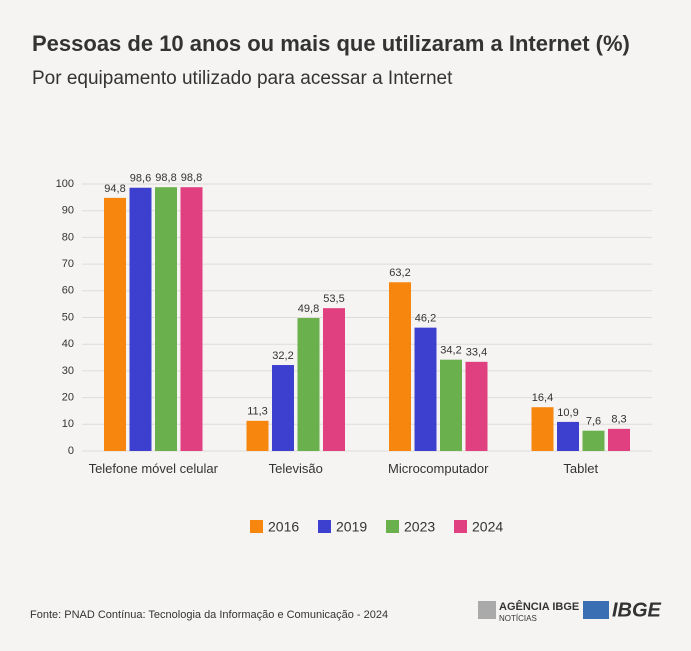 This screenshot has width=691, height=651. What do you see at coordinates (68, 291) in the screenshot?
I see `y-tick-label: 60` at bounding box center [68, 291].